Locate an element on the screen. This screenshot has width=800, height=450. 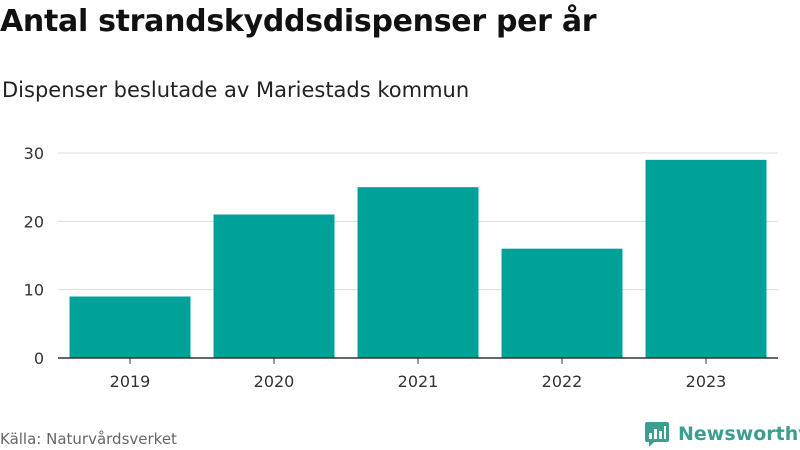
brand-name: Newsworthy is located at coordinates (739, 434).